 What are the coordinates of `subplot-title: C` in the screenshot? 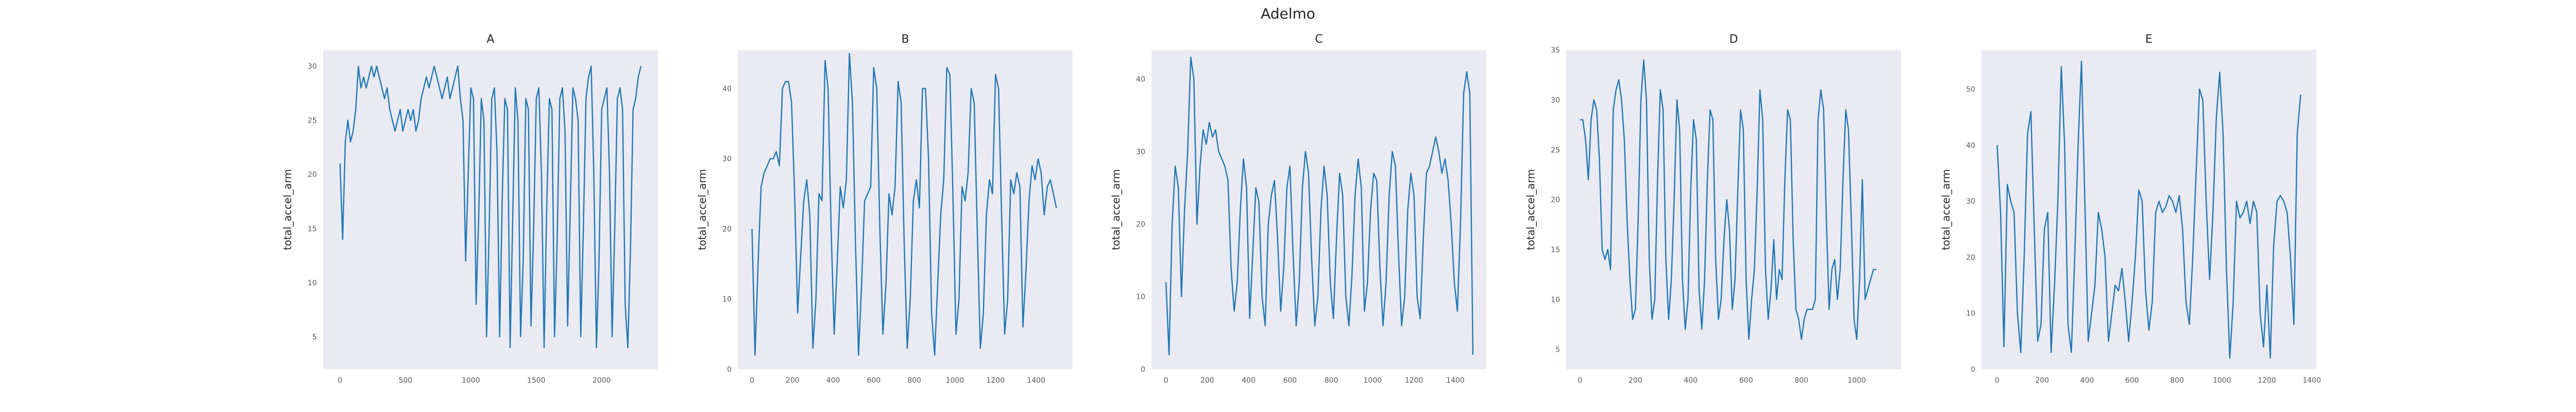 It's located at (1319, 39).